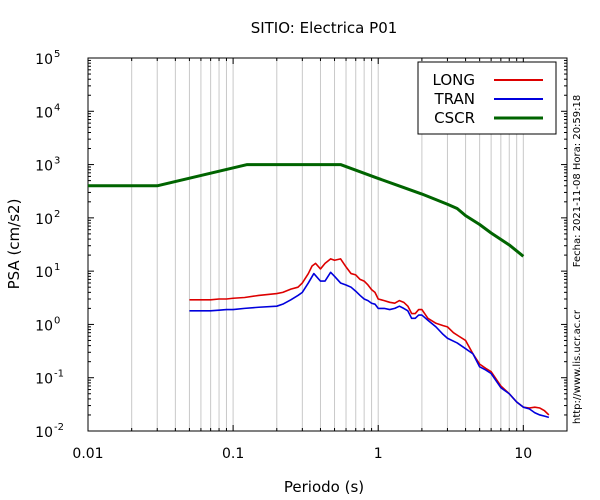 The image size is (600, 500). Describe the element at coordinates (233, 454) in the screenshot. I see `x-tick-label: 0.1` at that location.